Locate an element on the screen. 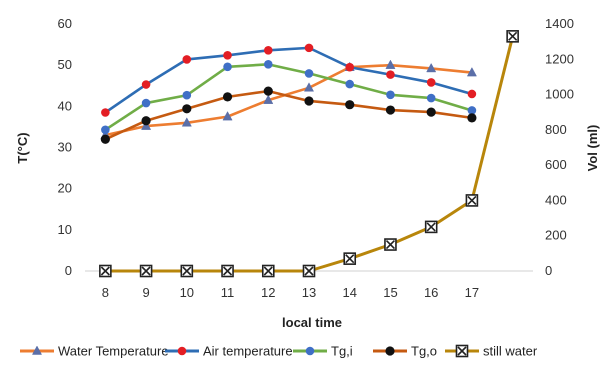 This screenshot has width=615, height=370. legend-item: Air temperature is located at coordinates (229, 351).